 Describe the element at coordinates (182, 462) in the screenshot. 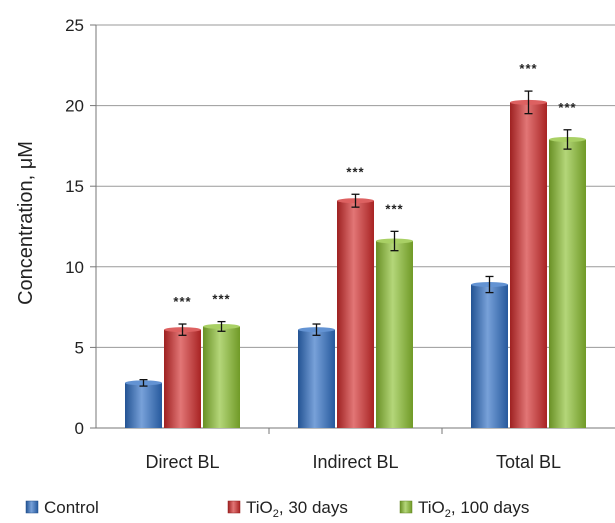

I see `x-tick-label: Direct BL` at that location.